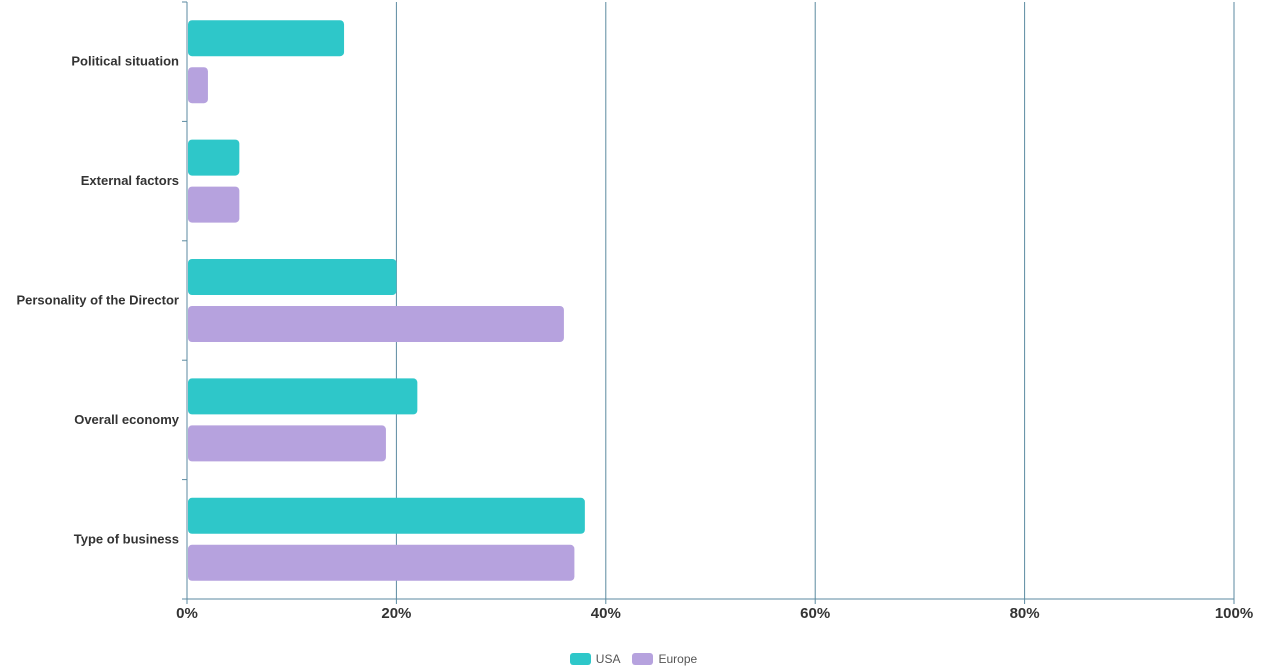  Describe the element at coordinates (815, 613) in the screenshot. I see `x-tick-label: 60%` at that location.